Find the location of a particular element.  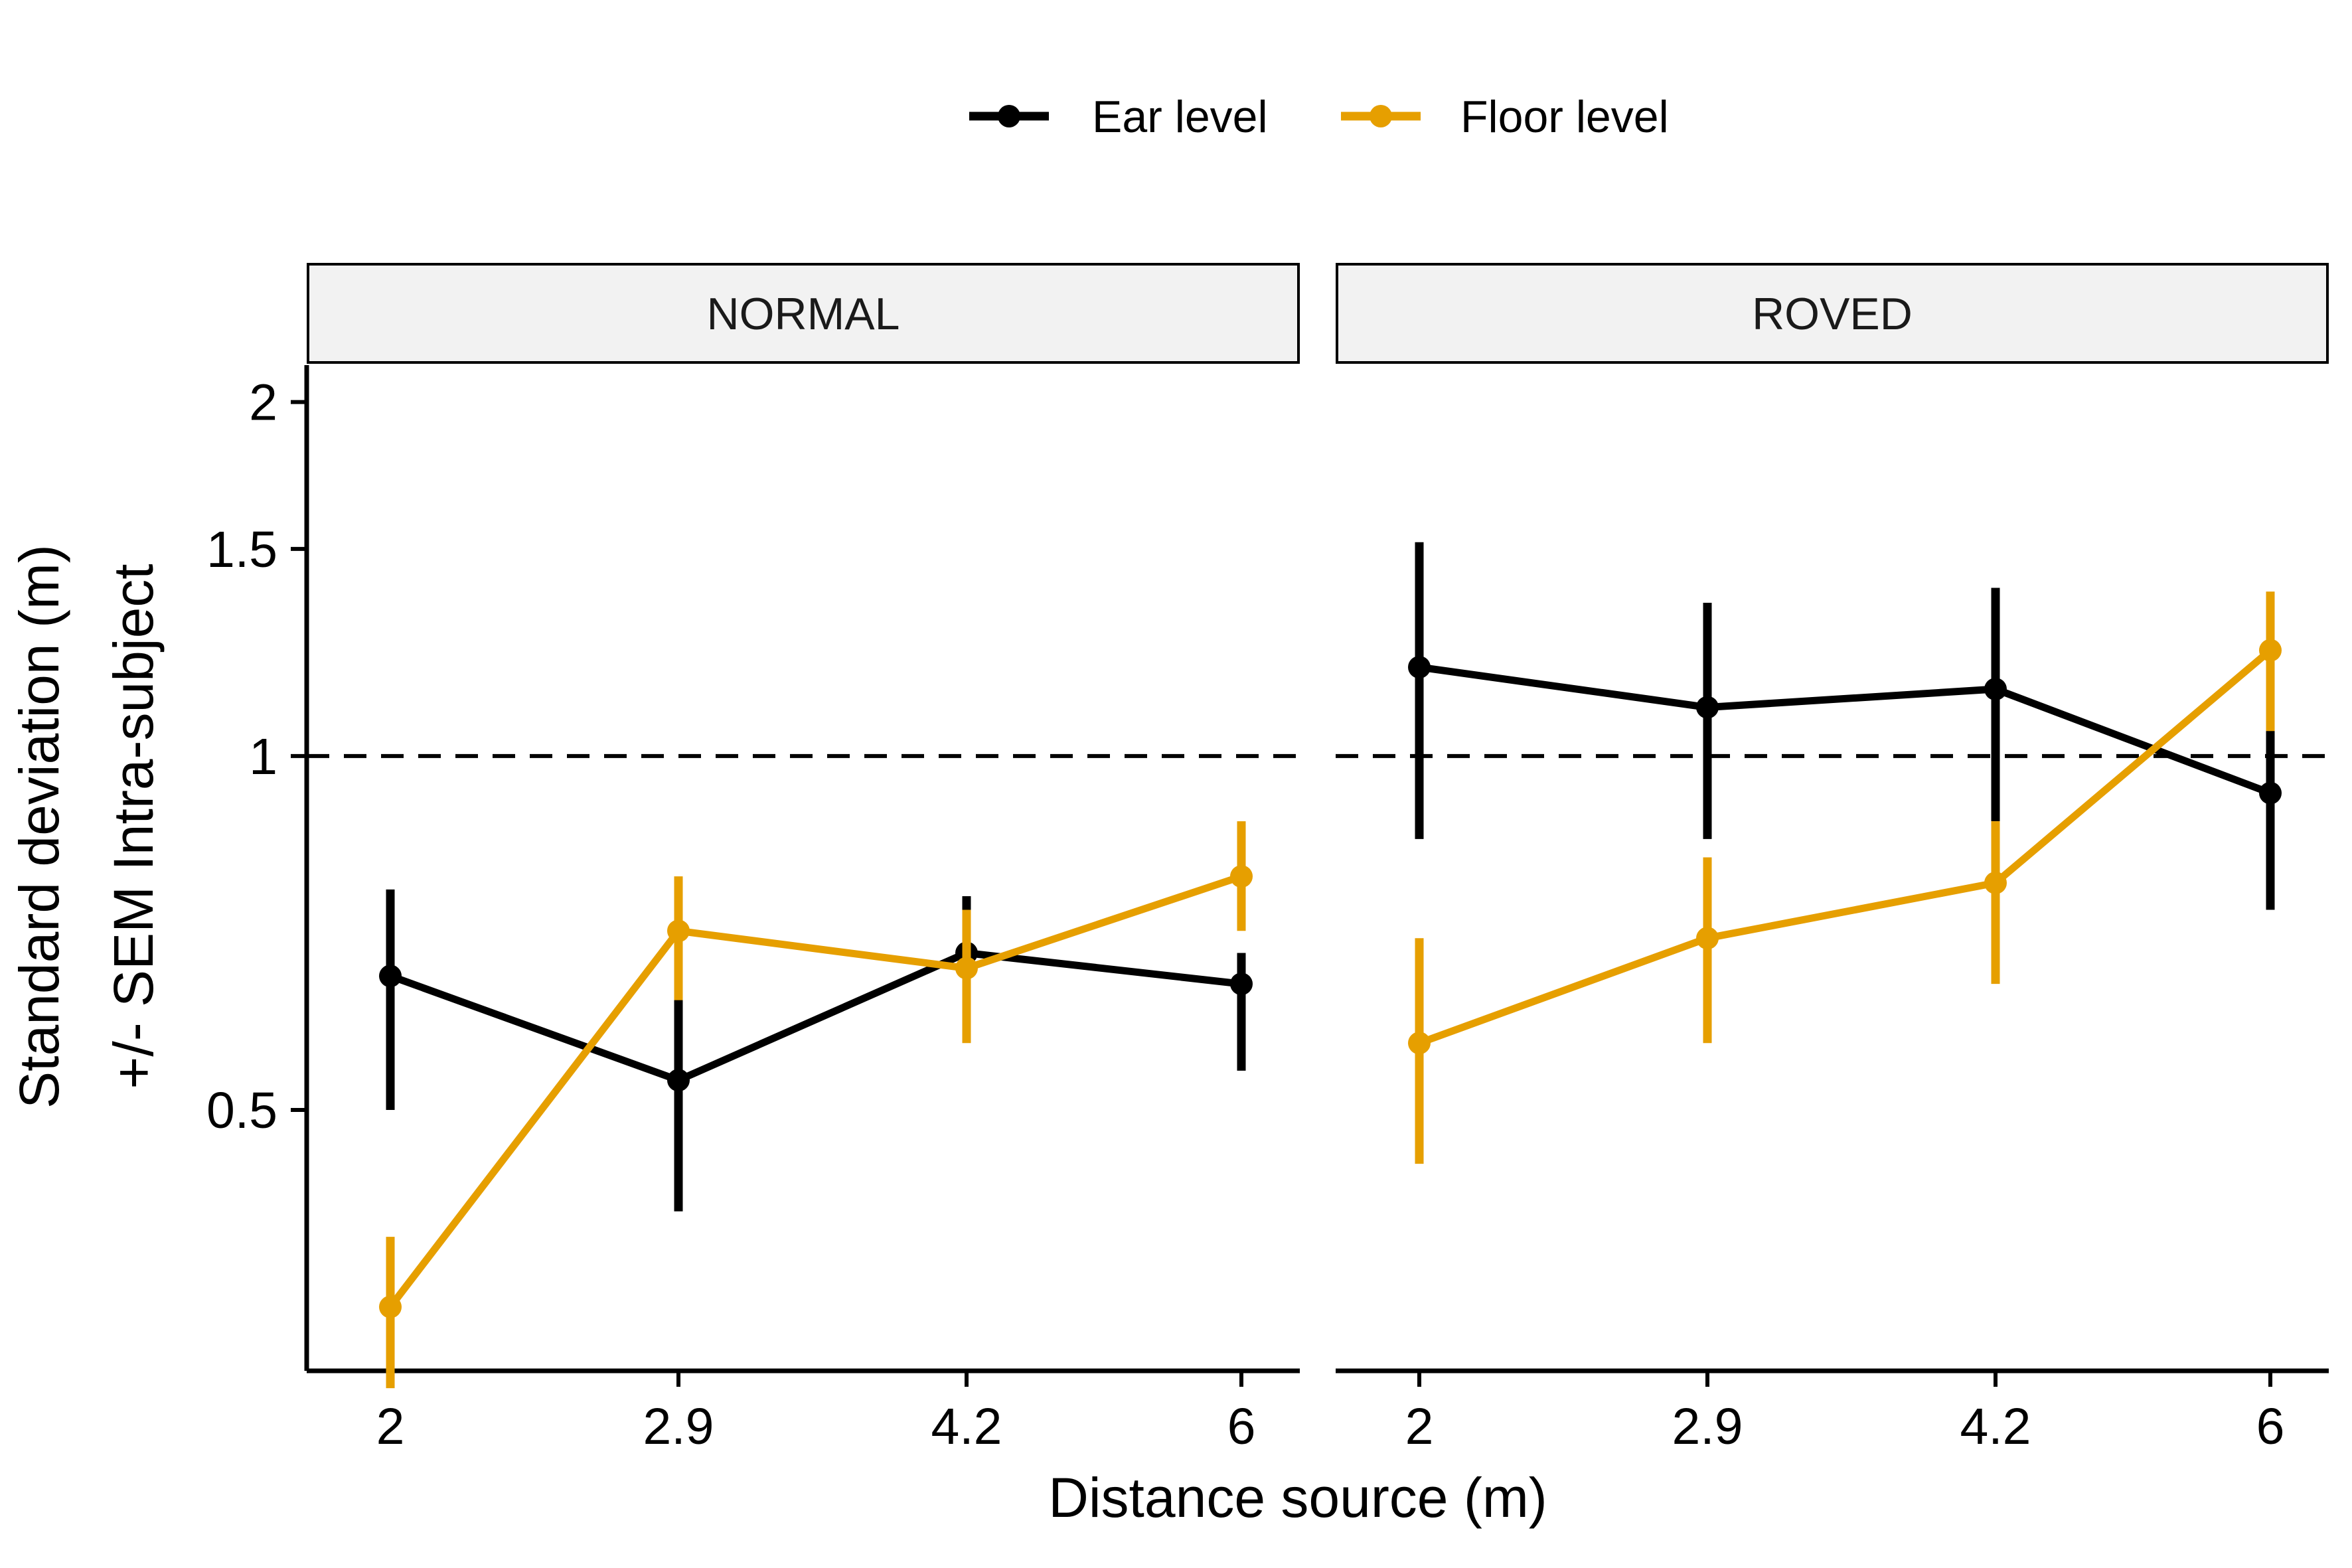

legend-label: Floor level is located at coordinates (1565, 117).